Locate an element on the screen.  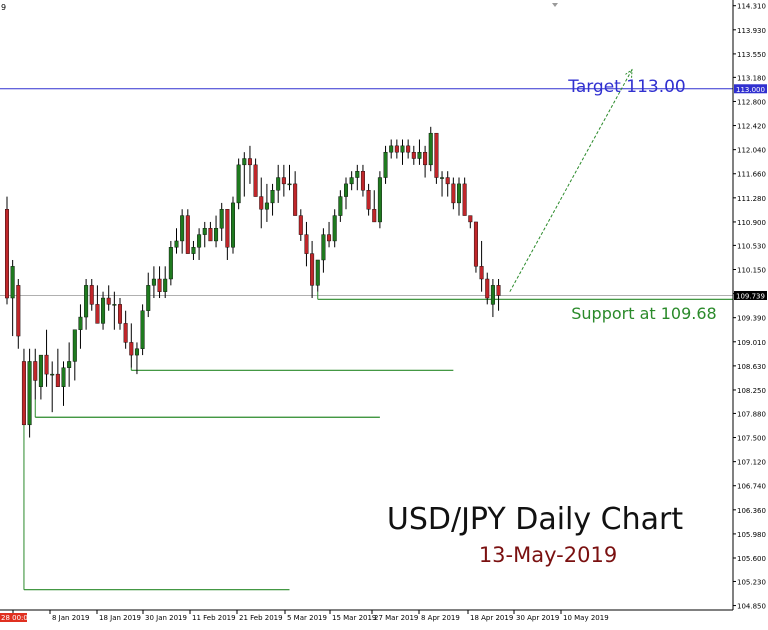
y-tick-label: 108.250 is located at coordinates (751, 391).